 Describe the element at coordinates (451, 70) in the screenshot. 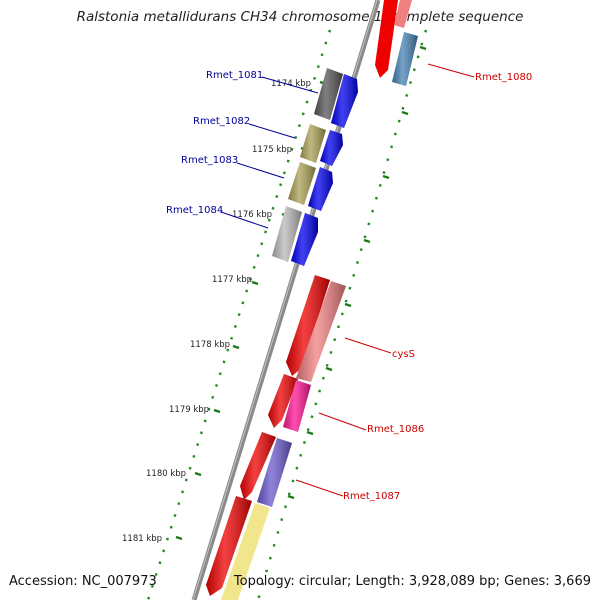

I see `leader-rmet1080` at that location.